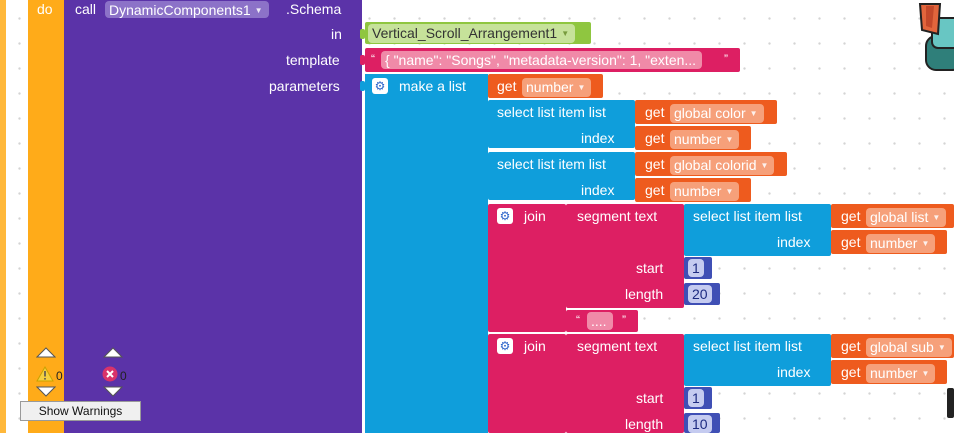 This screenshot has width=954, height=433. I want to click on variable-name: global color, so click(710, 113).